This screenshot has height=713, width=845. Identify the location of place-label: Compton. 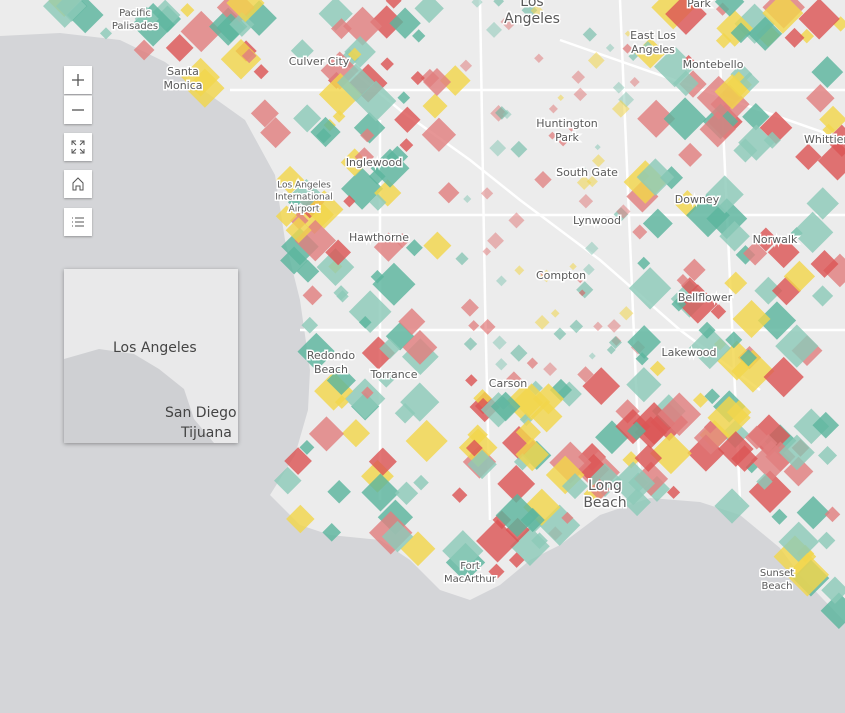
(561, 275).